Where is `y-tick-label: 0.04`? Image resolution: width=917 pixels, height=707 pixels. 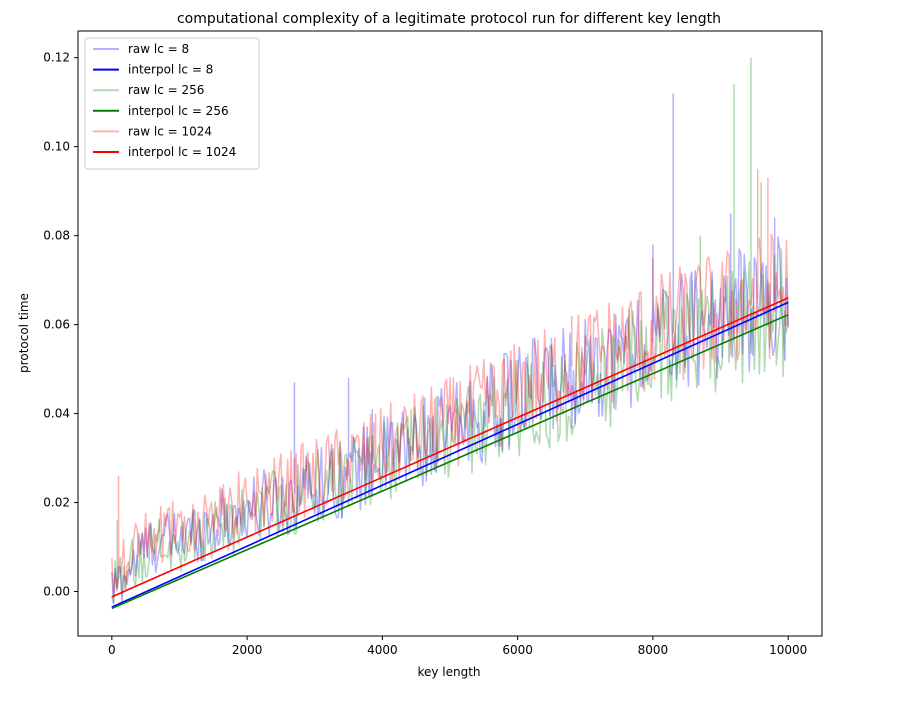
y-tick-label: 0.04 is located at coordinates (56, 414).